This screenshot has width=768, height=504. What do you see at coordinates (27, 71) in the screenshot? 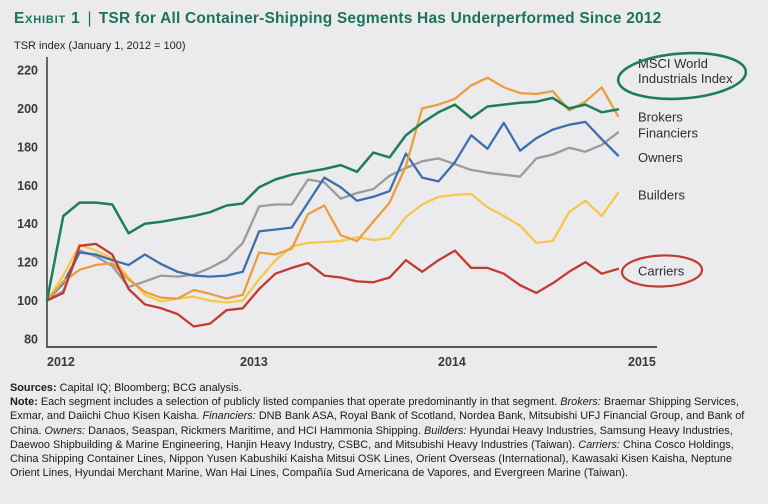
I see `y-tick-label: 220` at bounding box center [27, 71].